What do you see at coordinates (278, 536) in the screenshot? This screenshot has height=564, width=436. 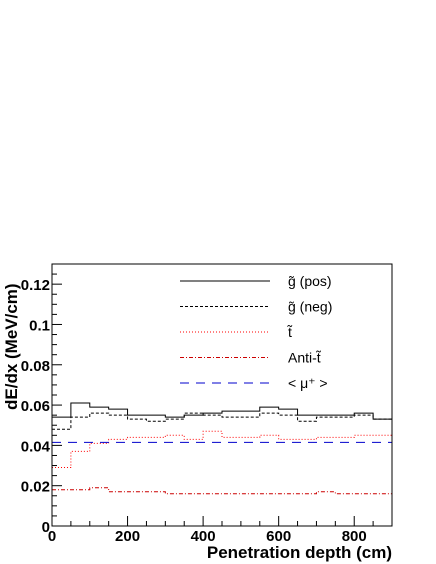 I see `x-tick-label: 600` at bounding box center [278, 536].